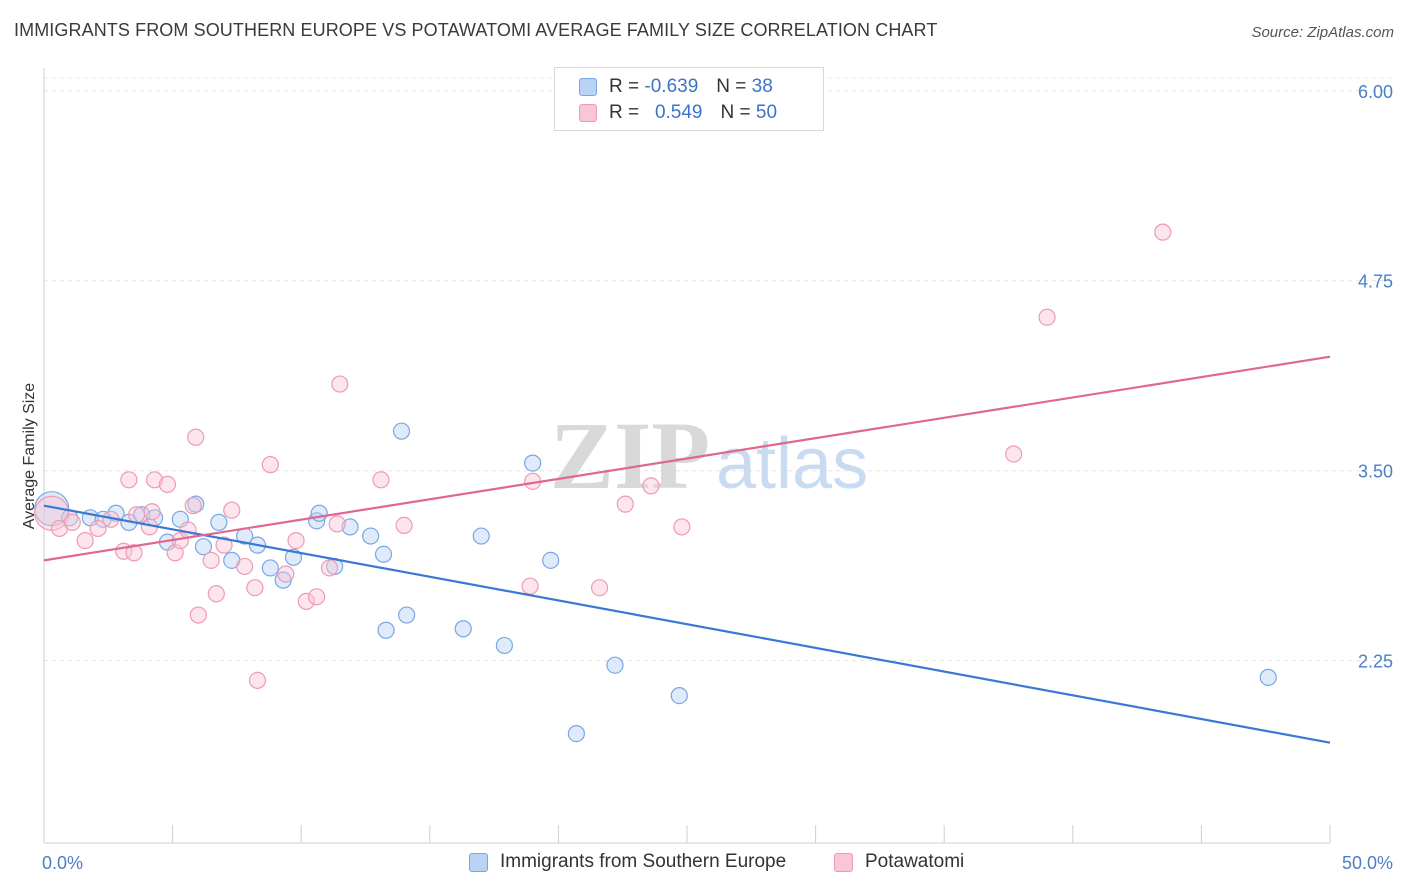 This screenshot has height=892, width=1406. Describe the element at coordinates (630, 455) in the screenshot. I see `watermark-zip: ZIP` at that location.